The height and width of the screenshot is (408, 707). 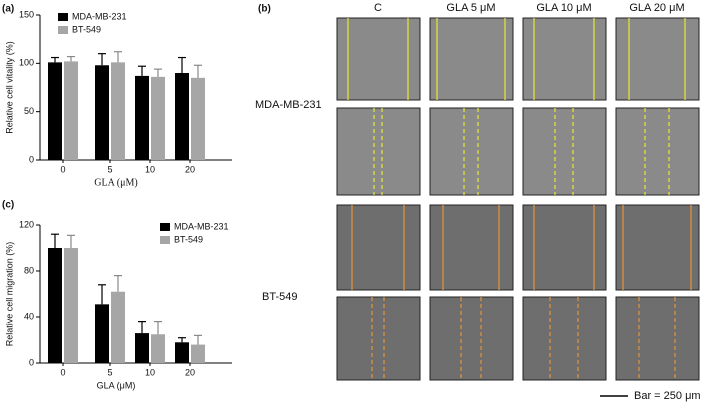 What do you see at coordinates (8, 205) in the screenshot?
I see `panel-label: (c)` at bounding box center [8, 205].